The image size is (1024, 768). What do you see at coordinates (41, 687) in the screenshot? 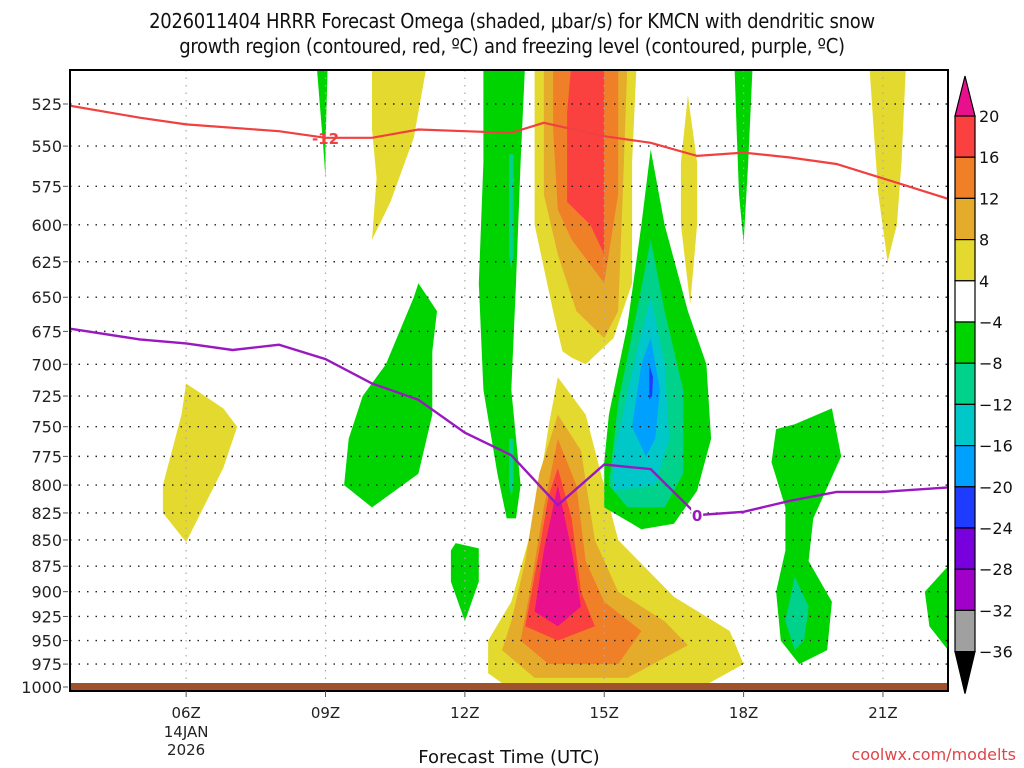
I see `y-tick-label-1000: 1000` at bounding box center [41, 687].